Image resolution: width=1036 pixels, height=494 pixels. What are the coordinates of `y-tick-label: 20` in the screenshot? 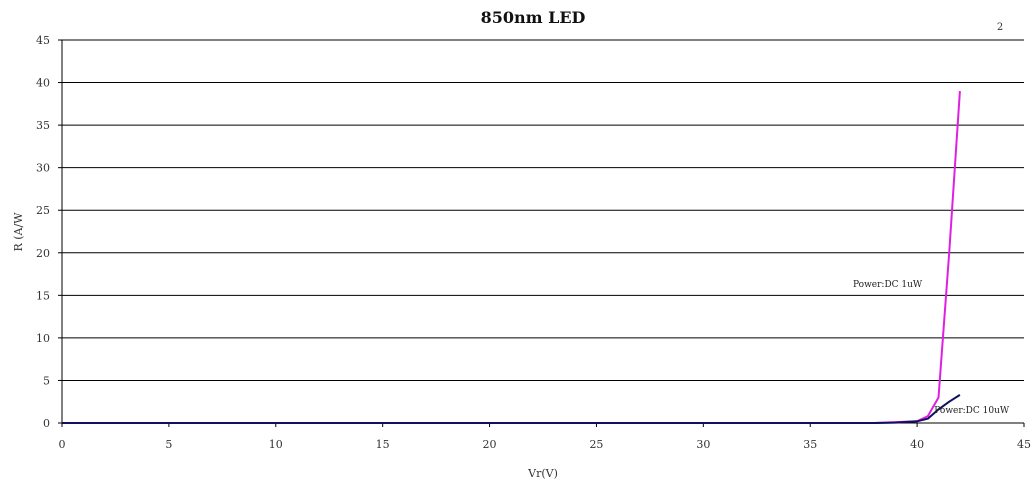 It's located at (43, 253).